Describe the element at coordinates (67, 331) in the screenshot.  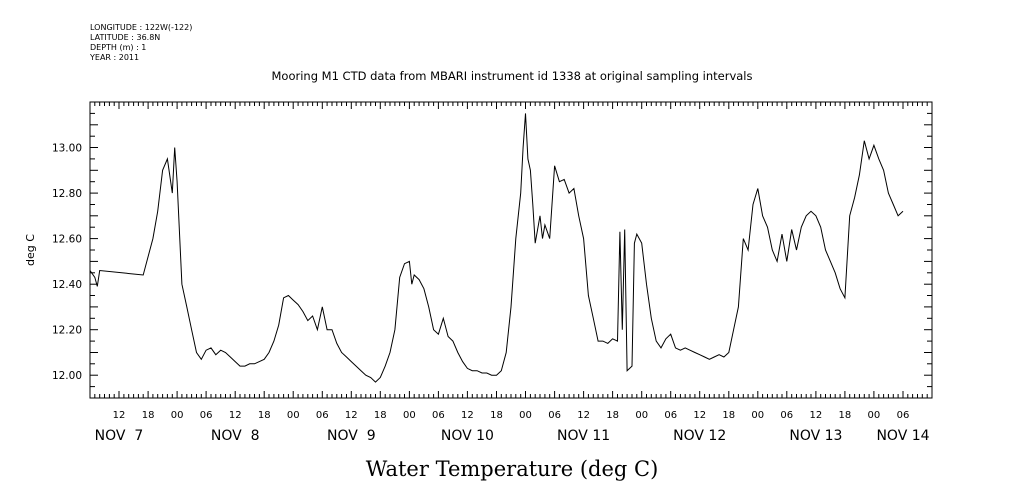
I see `y-tick-label: 12.20` at that location.